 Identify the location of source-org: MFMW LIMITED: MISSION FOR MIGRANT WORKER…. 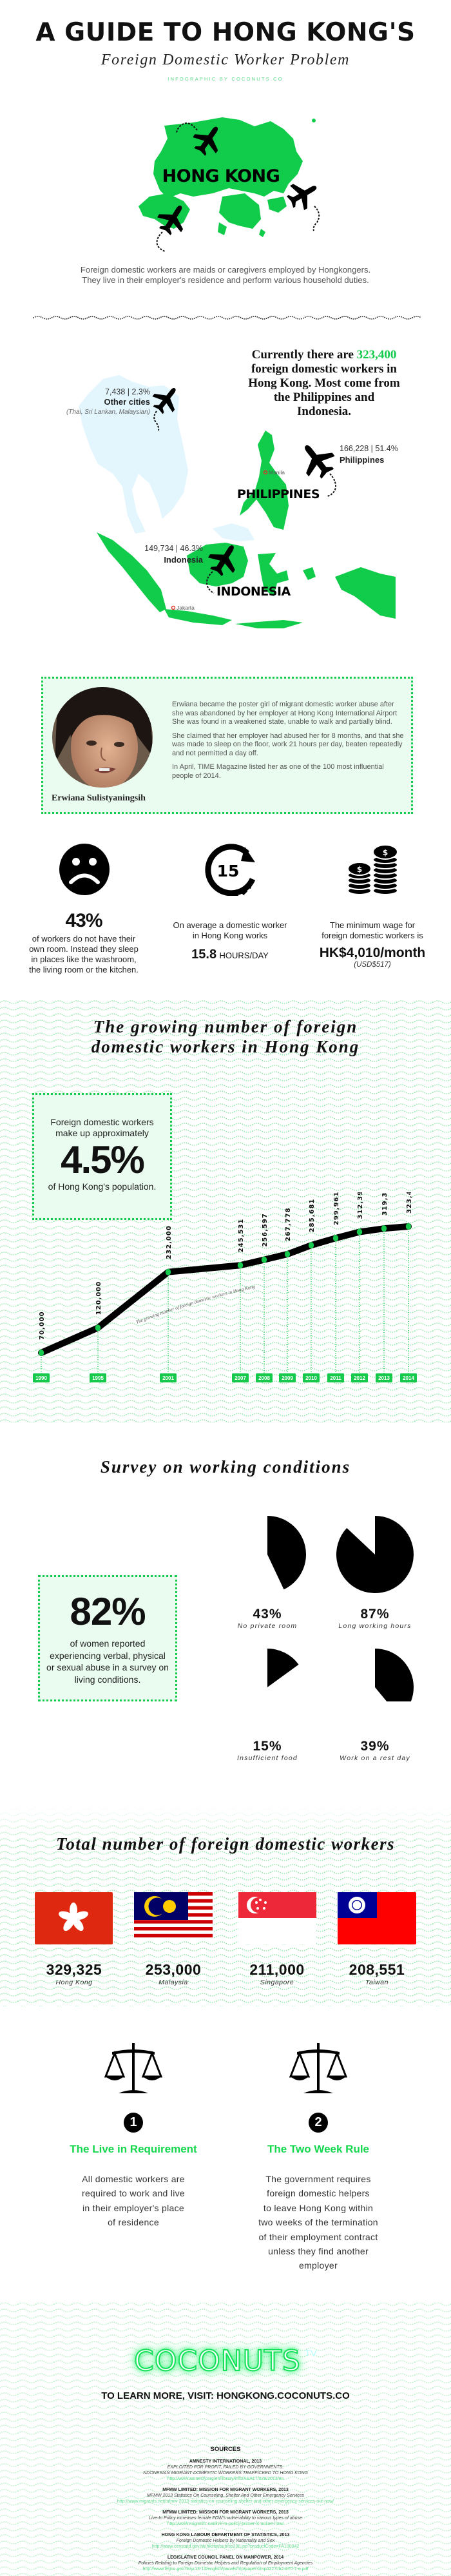
(225, 2490).